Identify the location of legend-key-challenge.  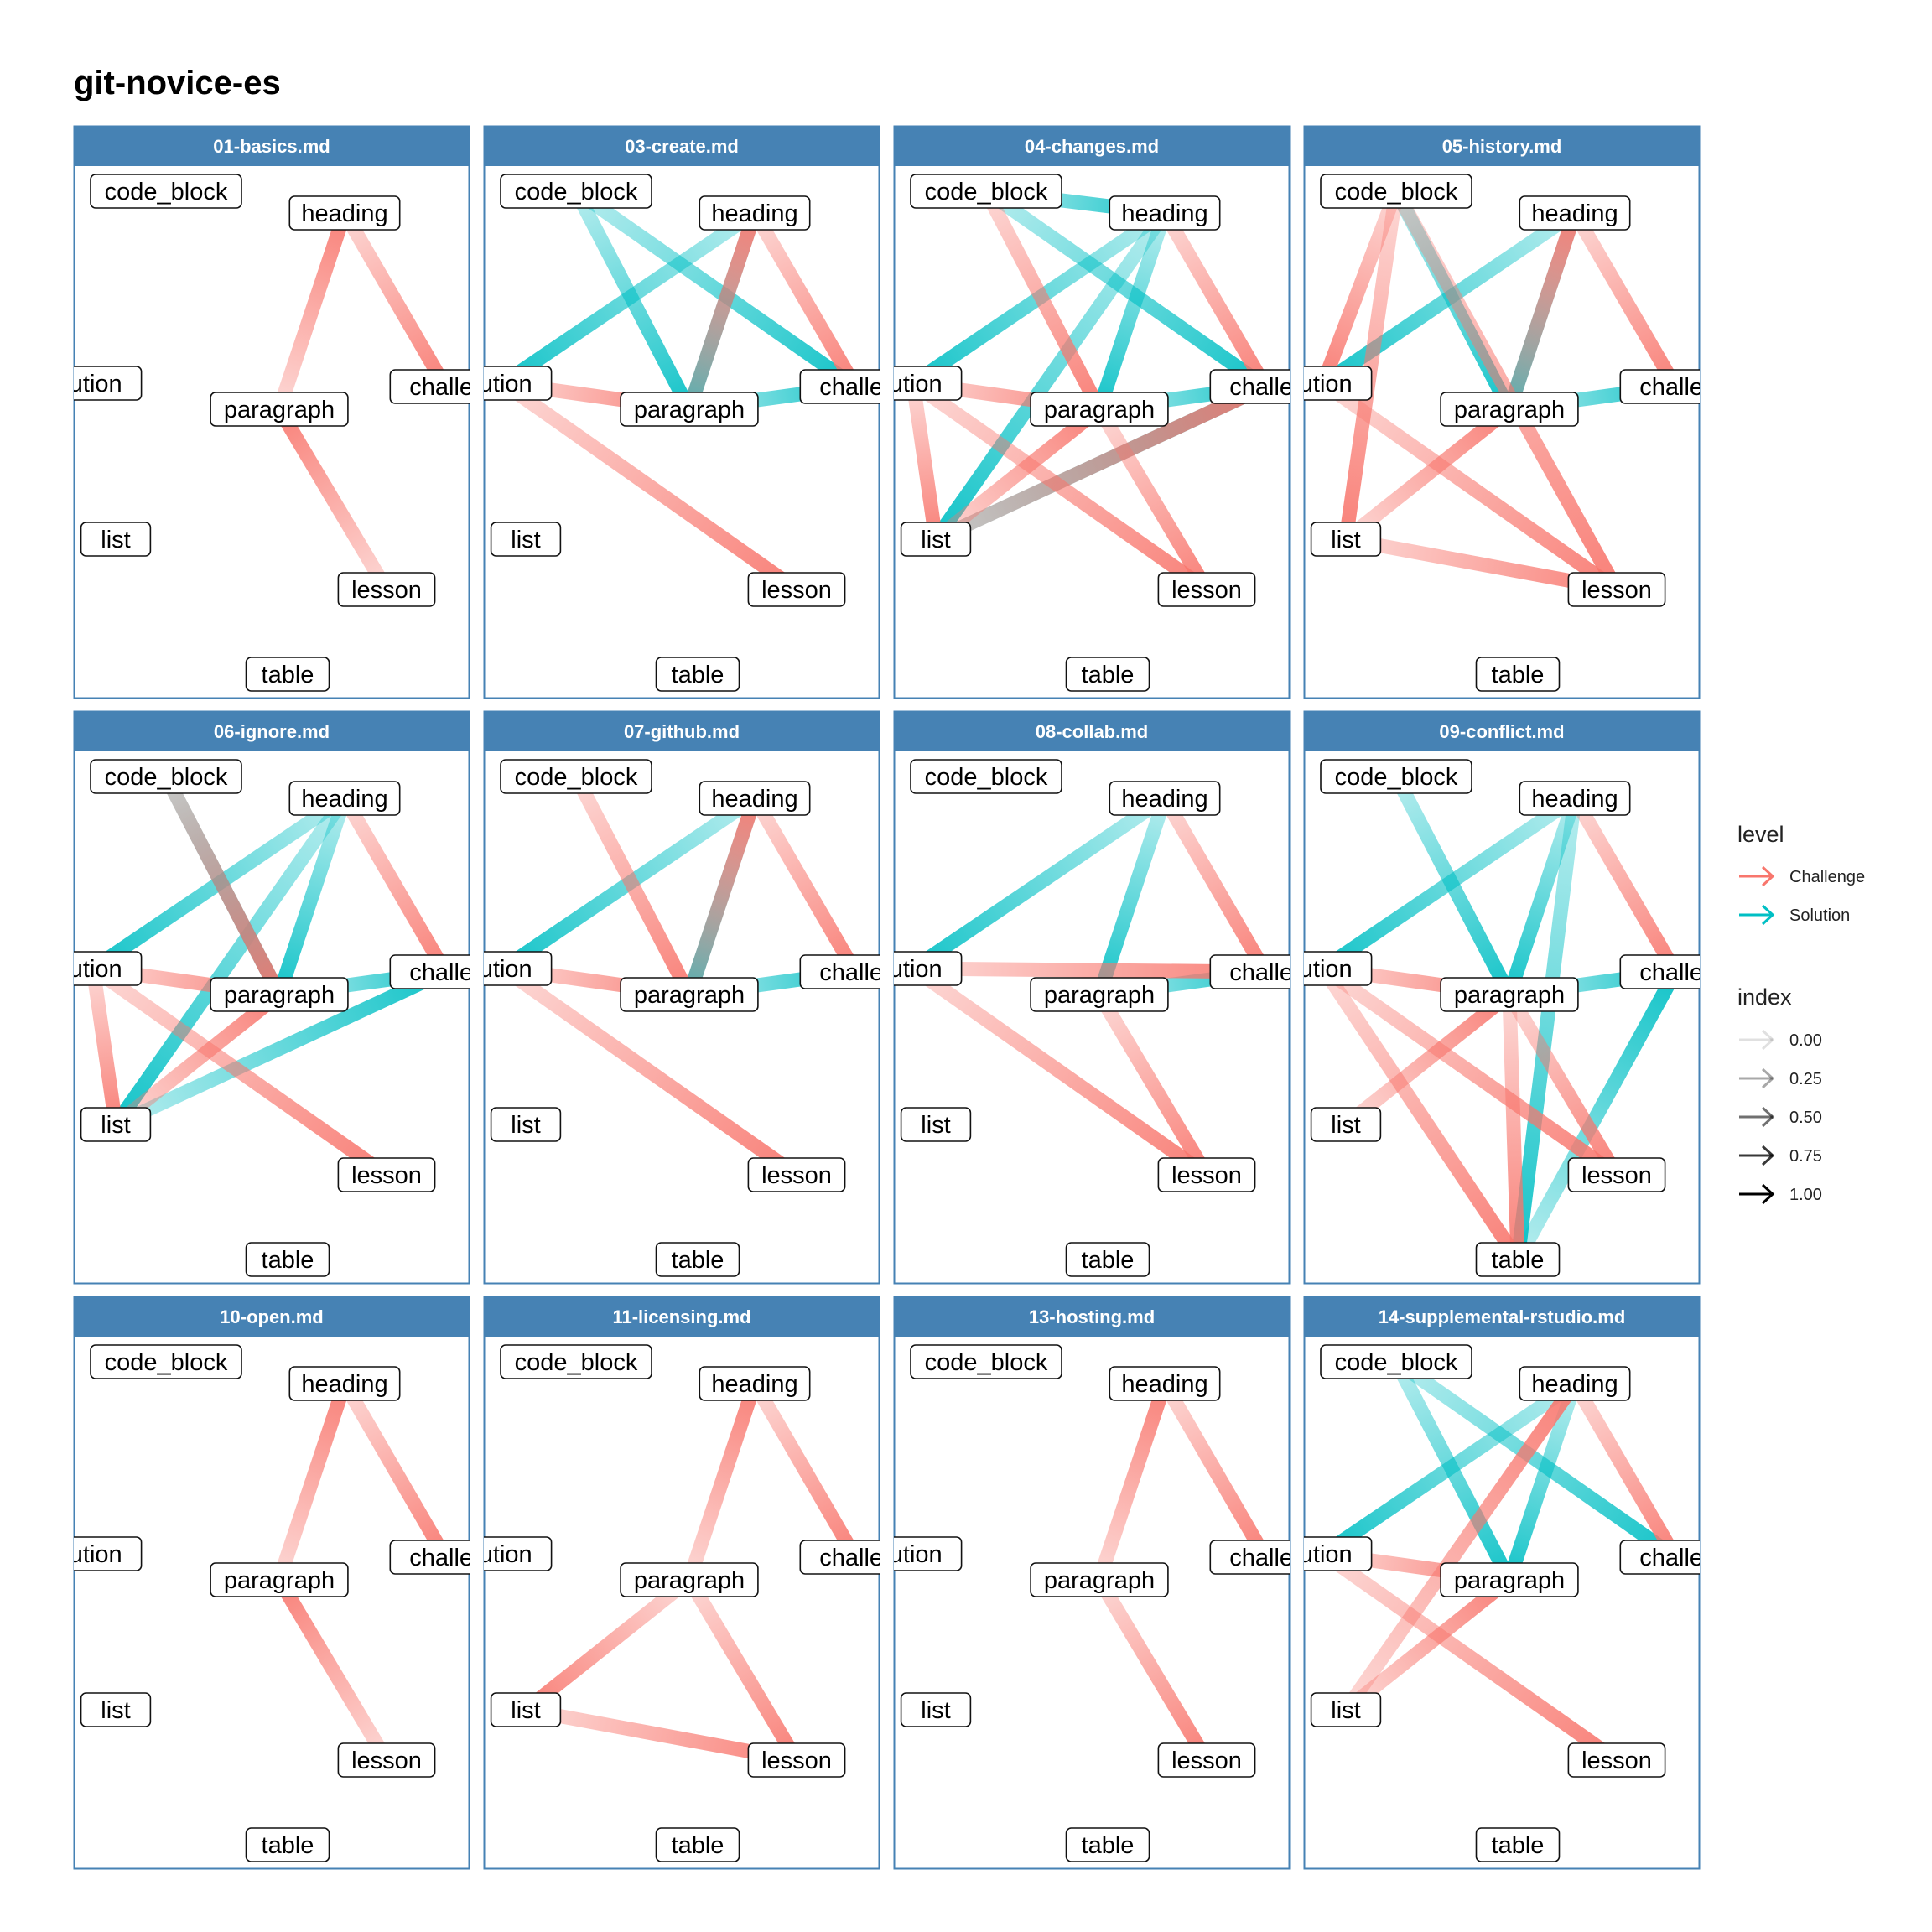
(1757, 876).